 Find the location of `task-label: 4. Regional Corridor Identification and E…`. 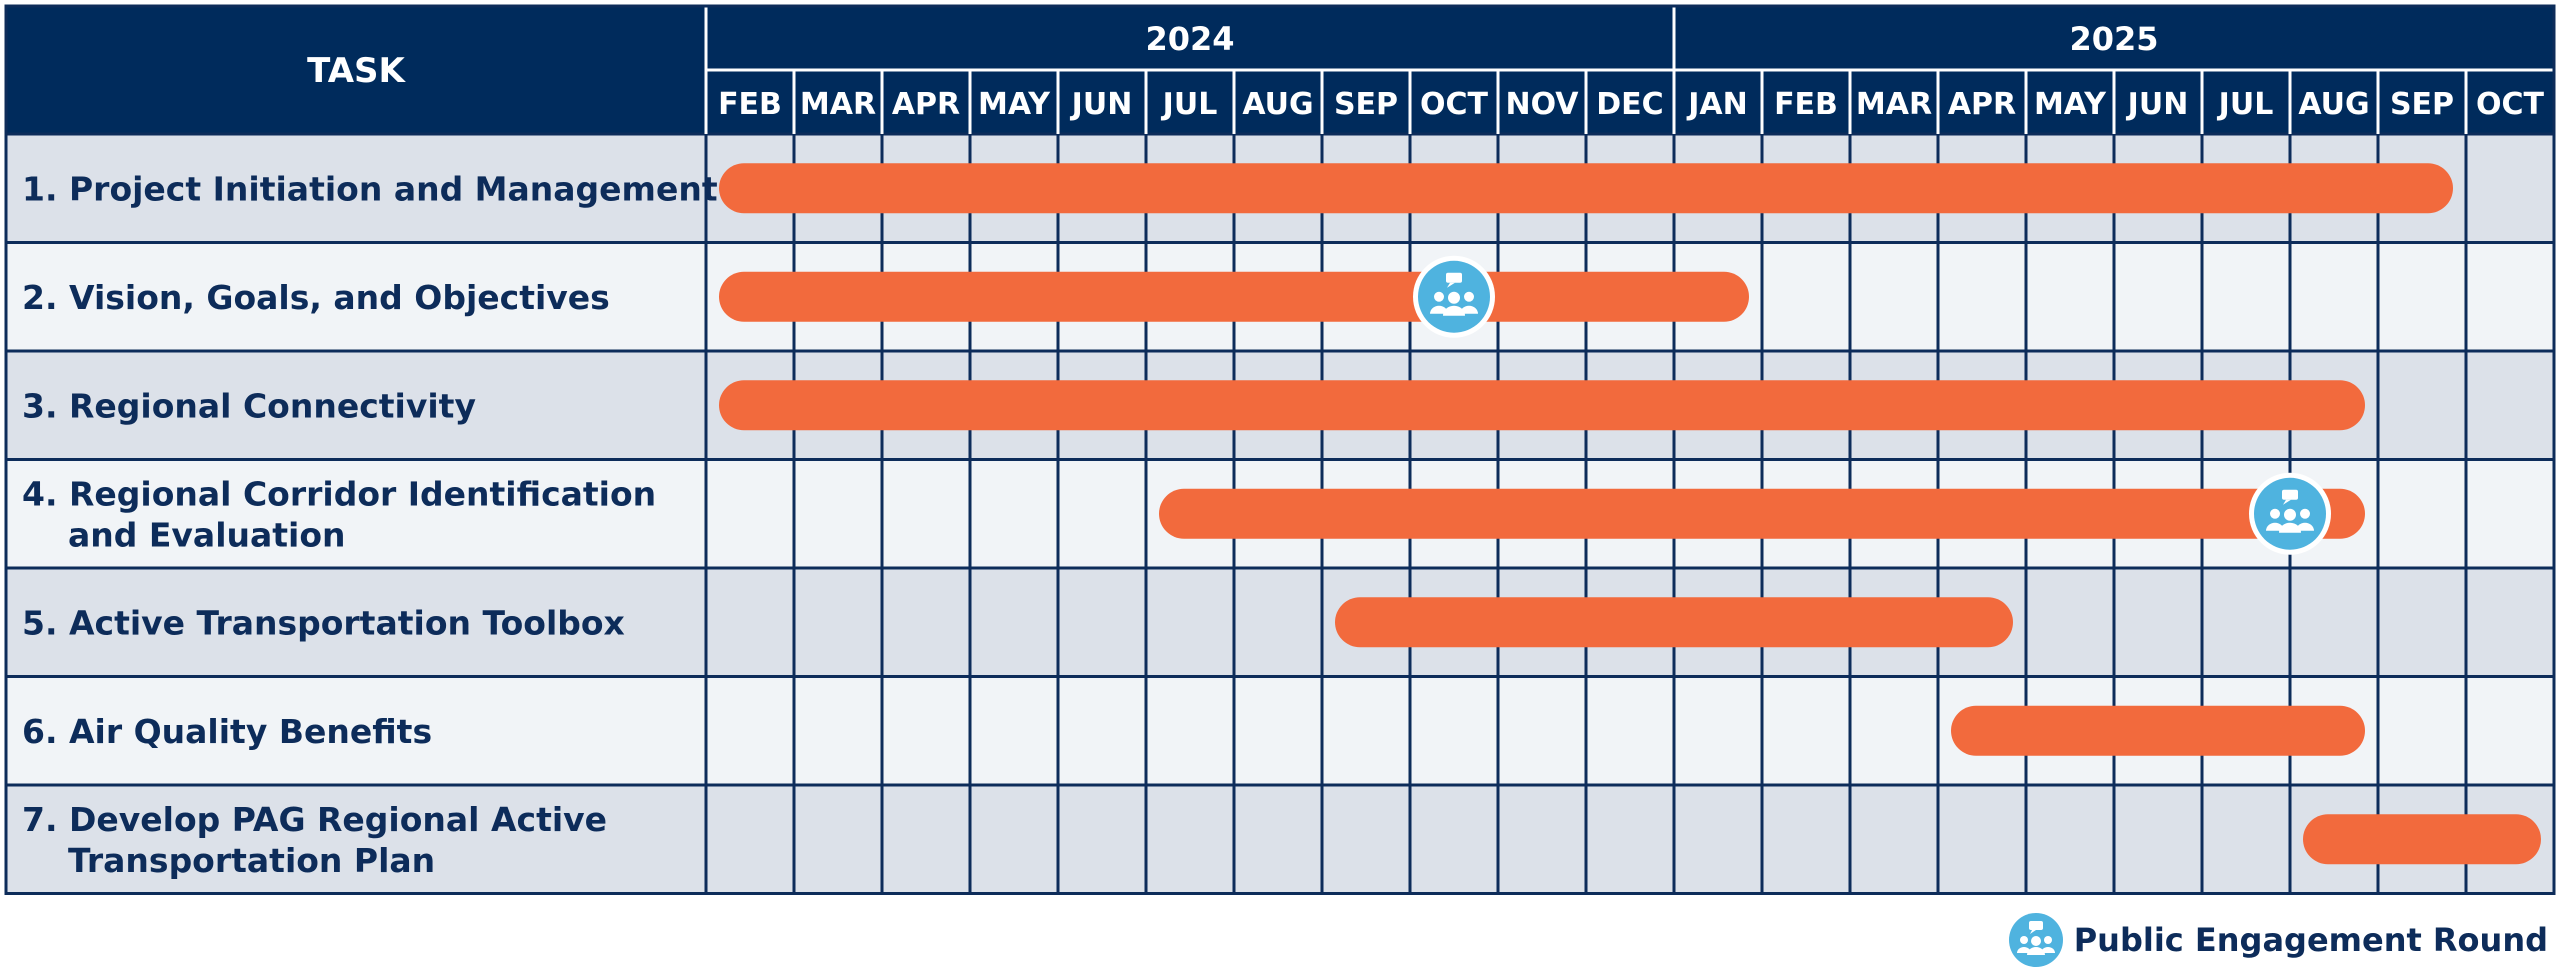

task-label: 4. Regional Corridor Identification and E… is located at coordinates (339, 514).